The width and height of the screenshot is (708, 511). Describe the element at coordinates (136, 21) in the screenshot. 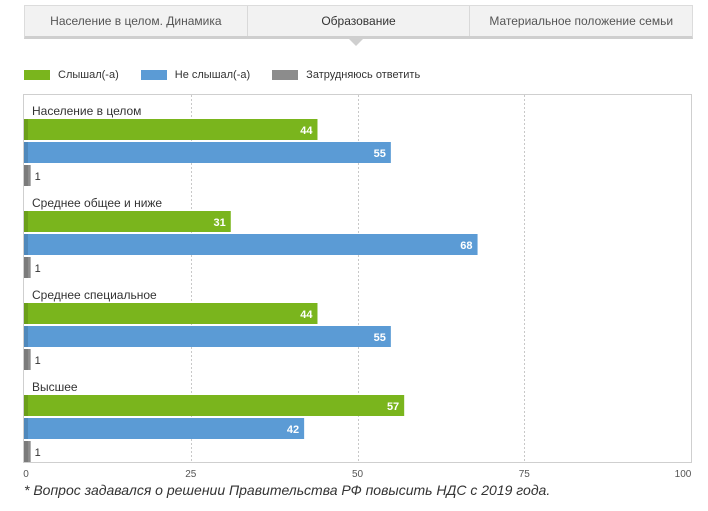

I see `tab-population-dynamics: Население в целом. Динамика` at that location.